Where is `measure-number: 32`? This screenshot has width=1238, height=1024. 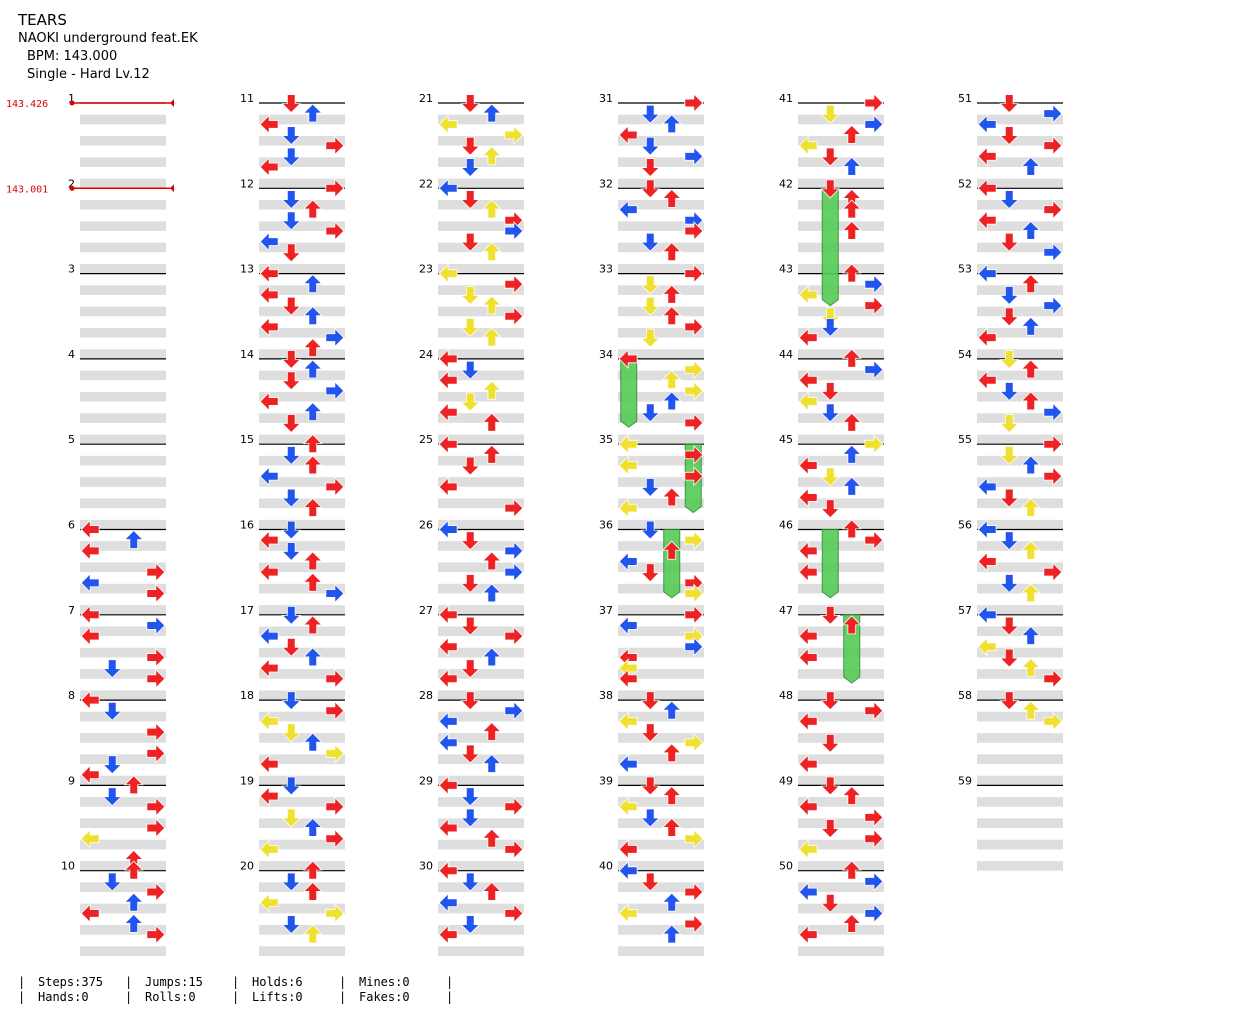
measure-number: 32 is located at coordinates (606, 183).